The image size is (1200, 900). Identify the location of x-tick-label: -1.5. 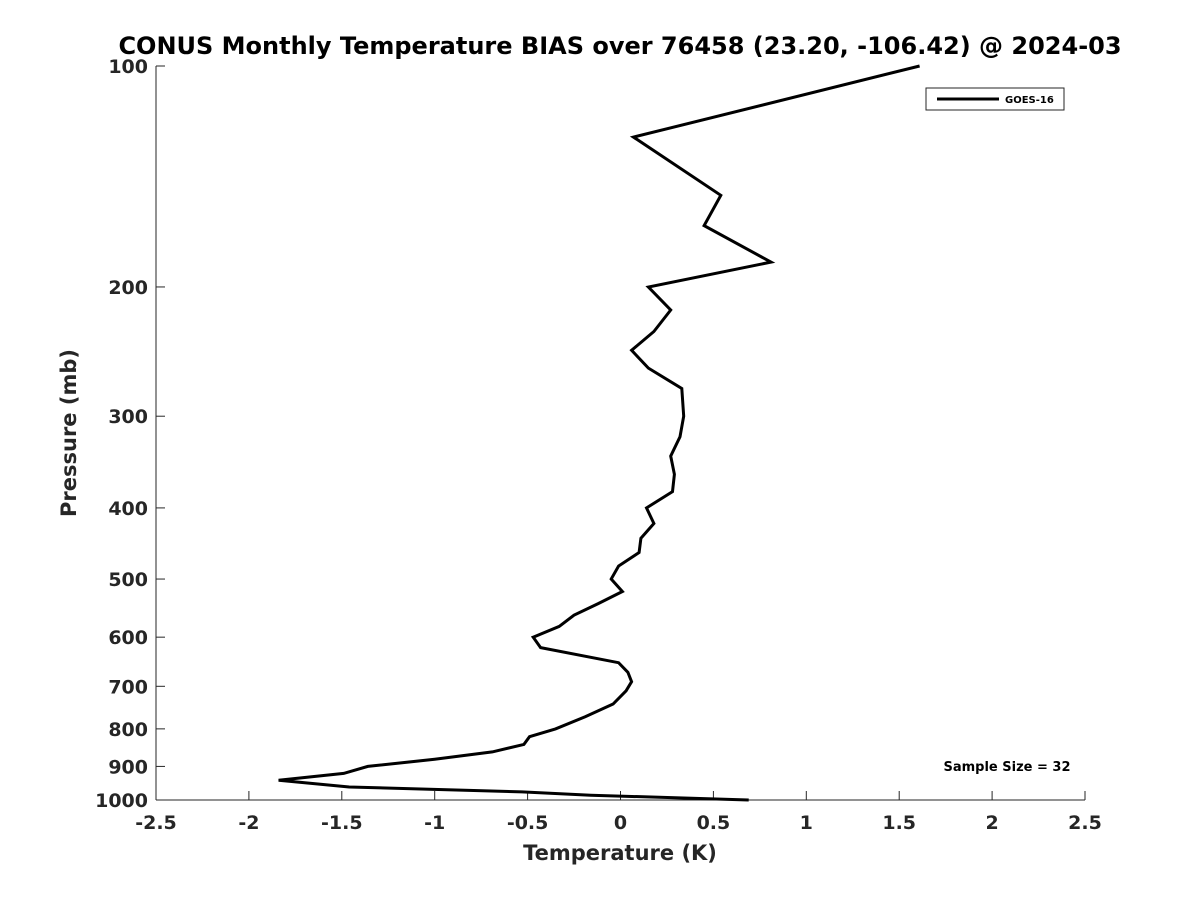
(342, 823).